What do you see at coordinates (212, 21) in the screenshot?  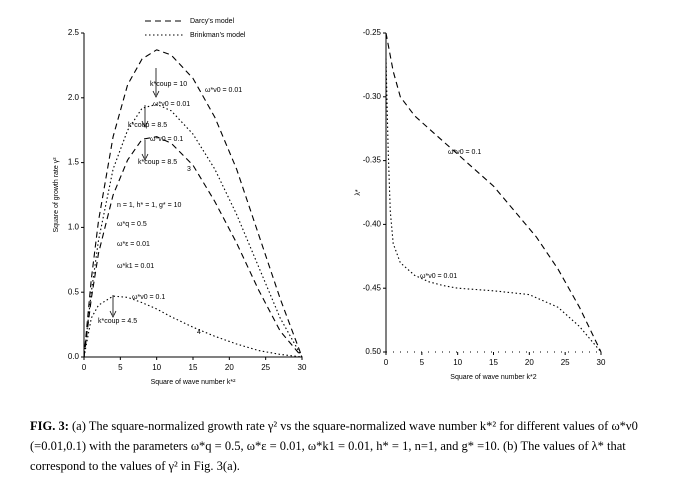 I see `legend-label: Darcy's model` at bounding box center [212, 21].